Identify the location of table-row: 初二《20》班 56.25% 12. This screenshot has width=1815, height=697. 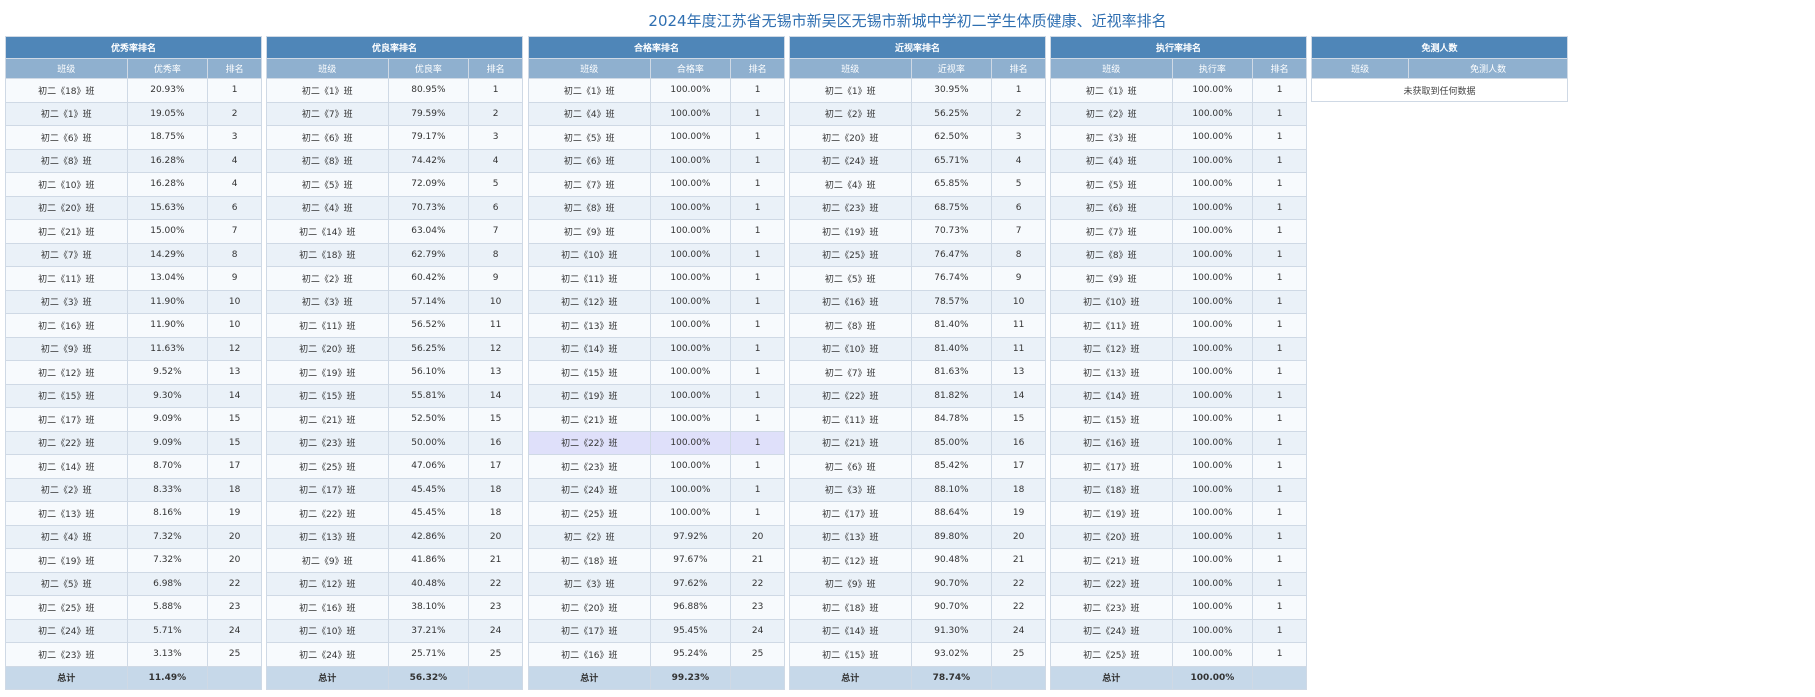
(394, 348).